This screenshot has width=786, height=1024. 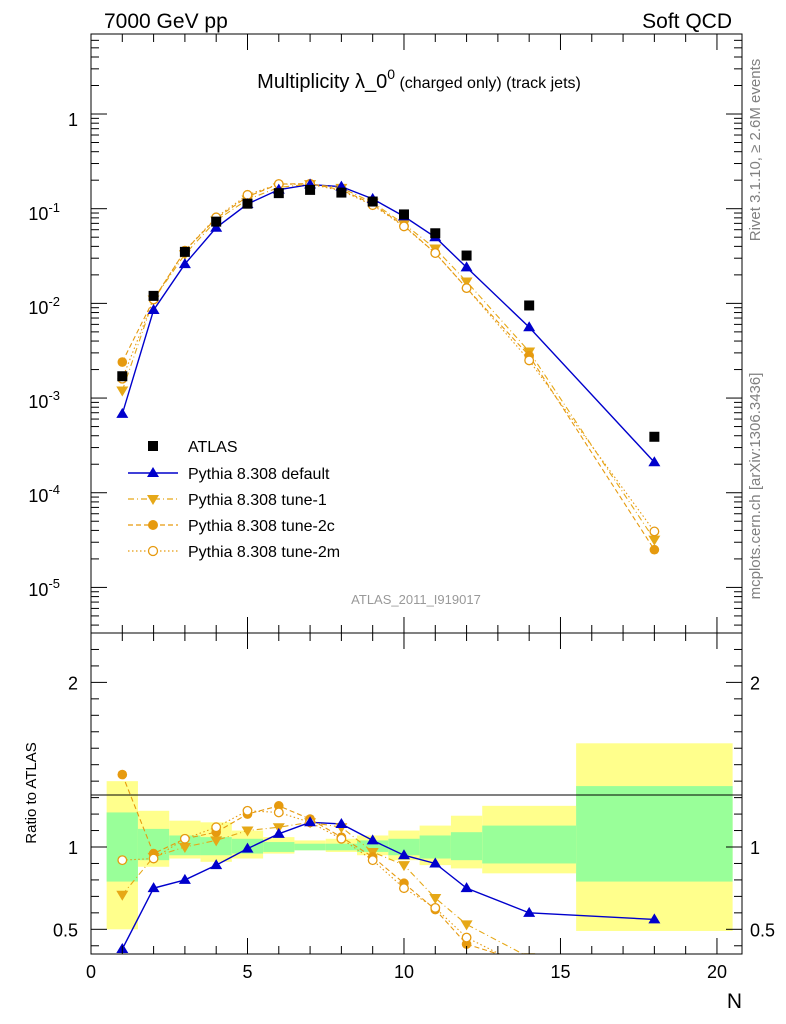 What do you see at coordinates (762, 930) in the screenshot?
I see `ratio-y-tick-label-right: 0.5` at bounding box center [762, 930].